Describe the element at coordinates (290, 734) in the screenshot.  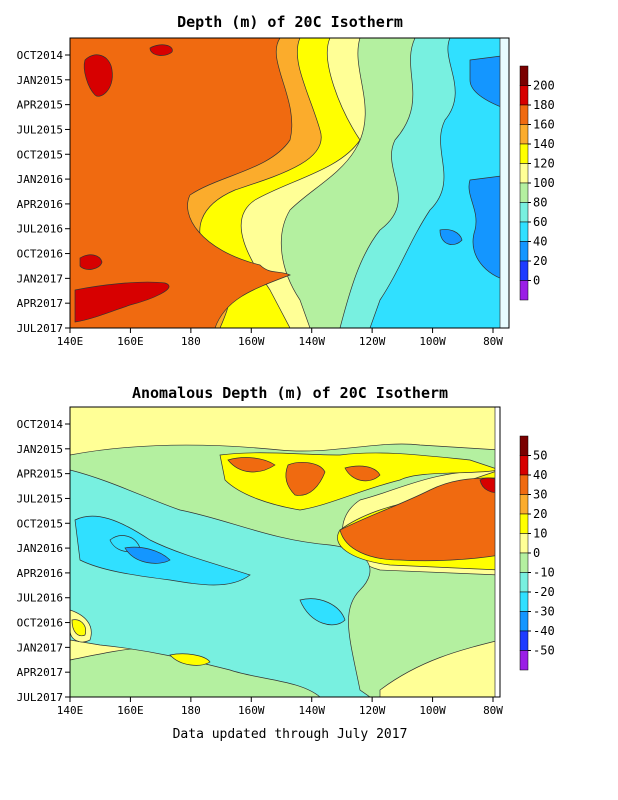
I see `data-updated-note: Data updated through July 2017` at that location.